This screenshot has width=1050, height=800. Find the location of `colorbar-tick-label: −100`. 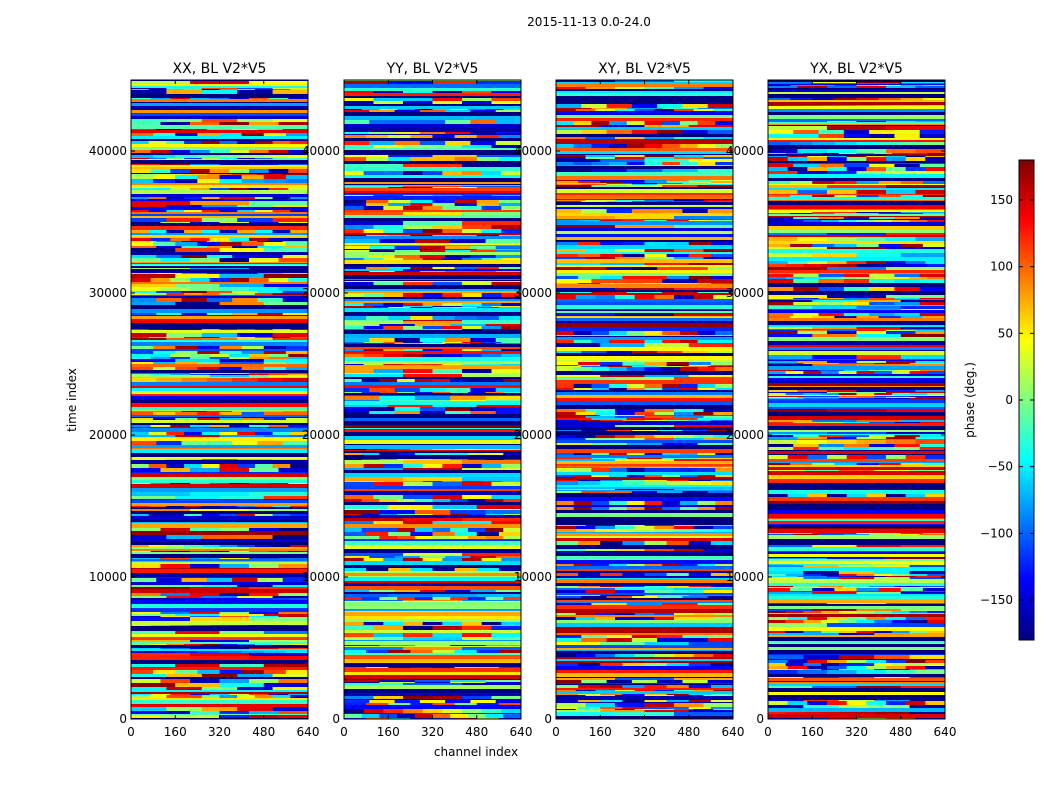

colorbar-tick-label: −100 is located at coordinates (996, 533).